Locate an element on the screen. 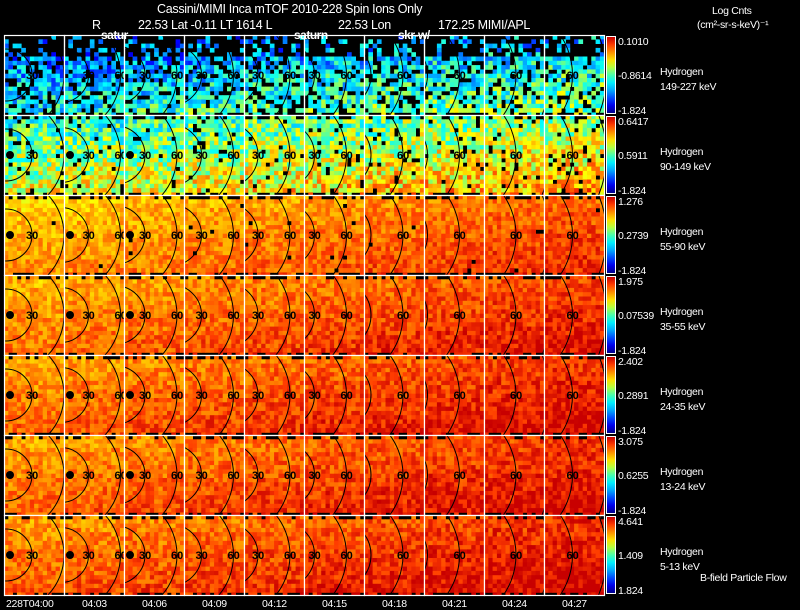 Image resolution: width=800 pixels, height=610 pixels. contour-label: 60 is located at coordinates (573, 156).